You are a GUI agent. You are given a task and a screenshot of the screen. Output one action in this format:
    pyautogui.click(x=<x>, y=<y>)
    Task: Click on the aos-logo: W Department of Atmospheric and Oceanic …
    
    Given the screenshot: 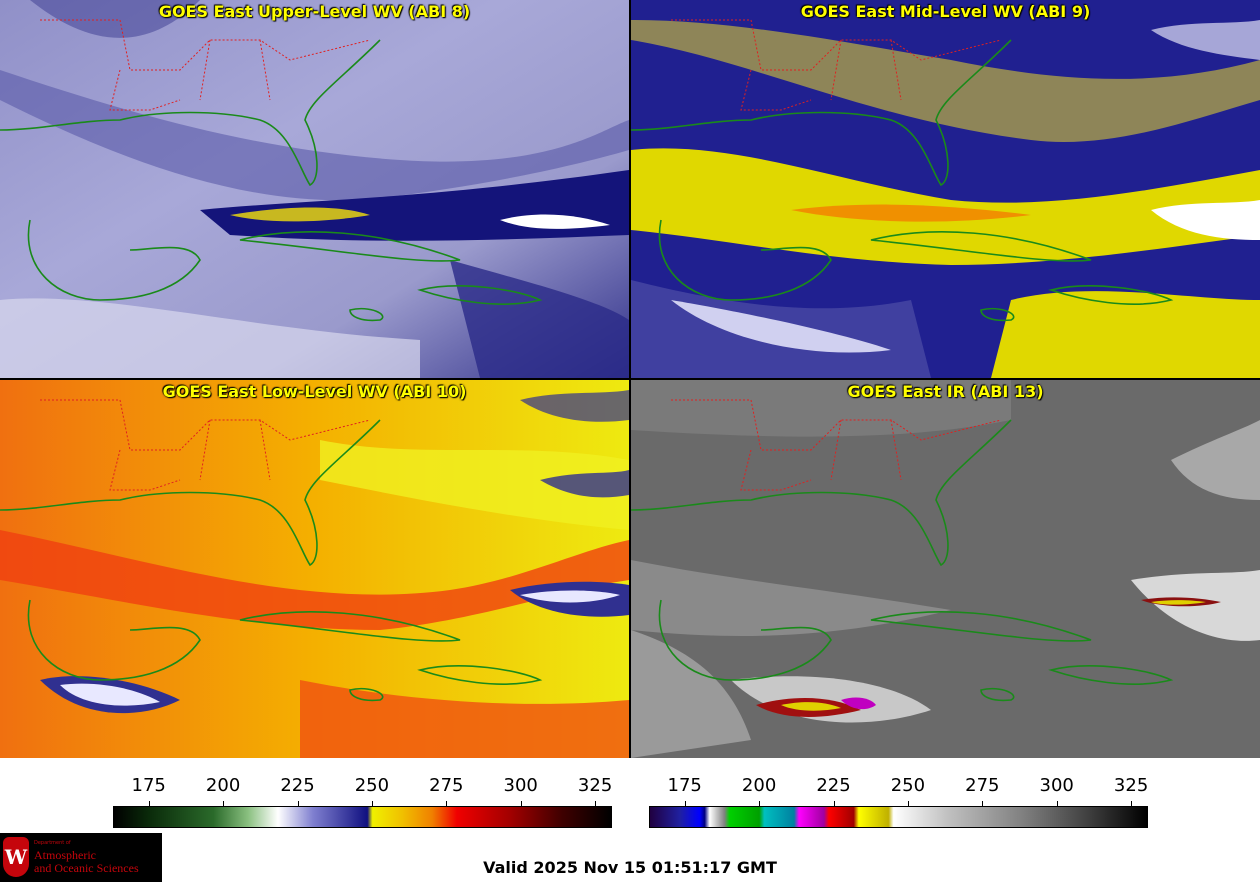 What is the action you would take?
    pyautogui.click(x=81, y=857)
    